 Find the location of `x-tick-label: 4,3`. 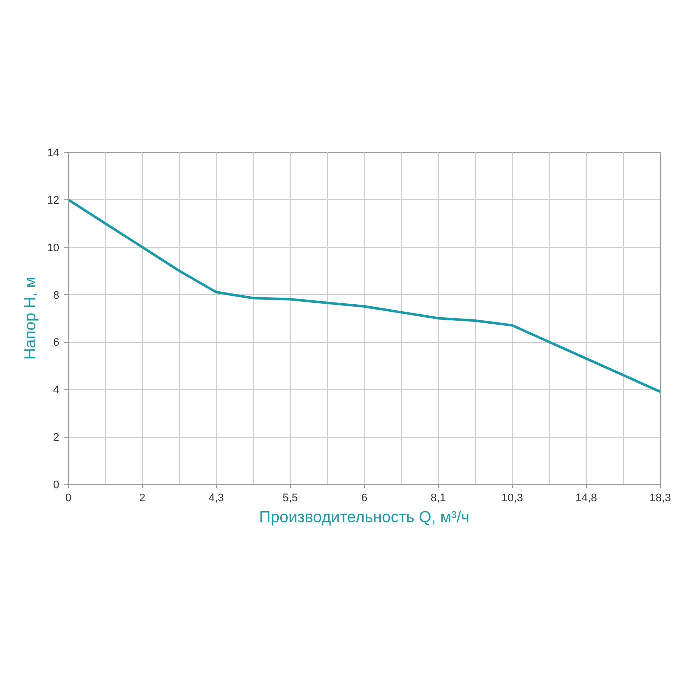

x-tick-label: 4,3 is located at coordinates (216, 498).